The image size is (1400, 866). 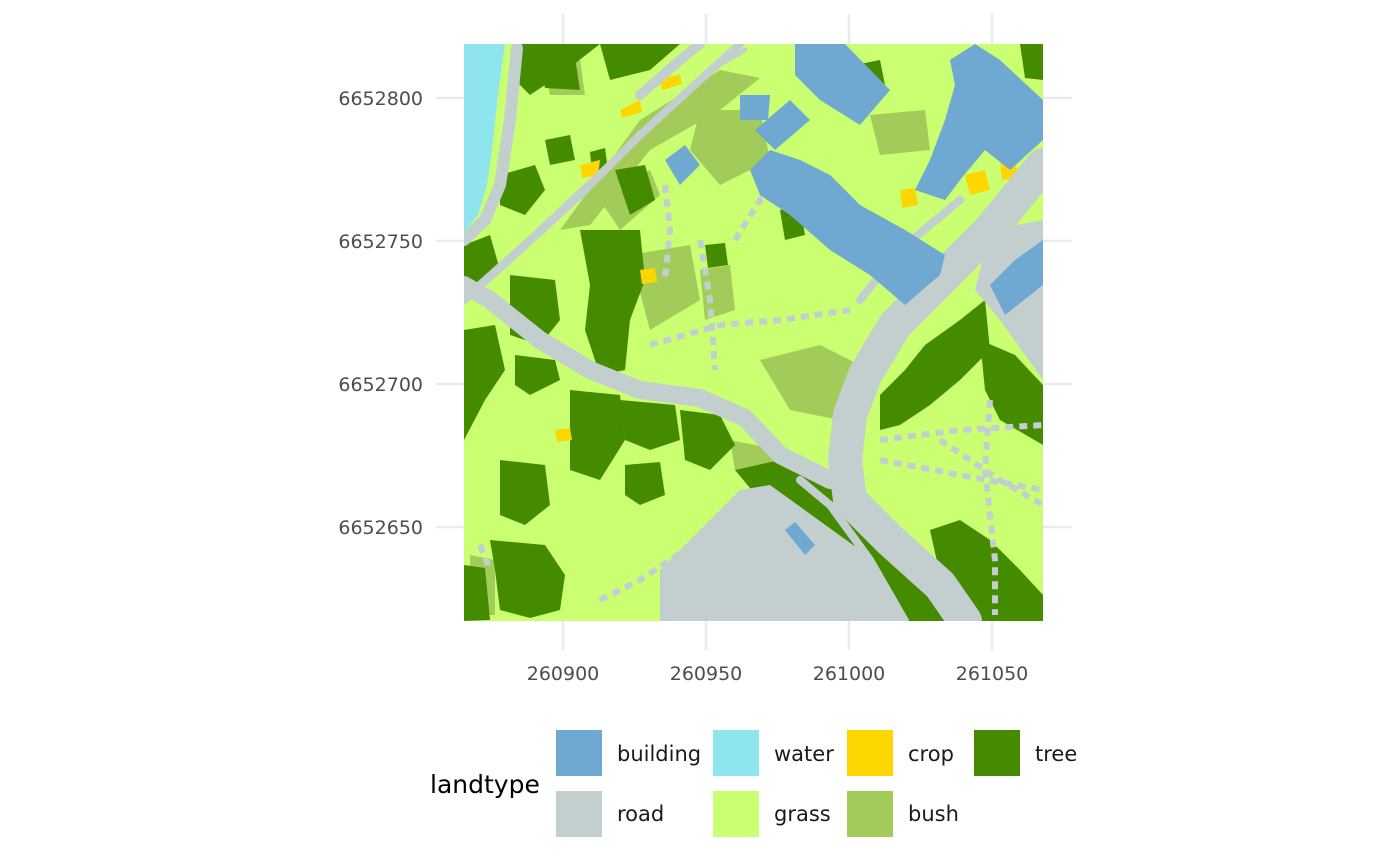 What do you see at coordinates (782, 553) in the screenshot?
I see `parking-lot` at bounding box center [782, 553].